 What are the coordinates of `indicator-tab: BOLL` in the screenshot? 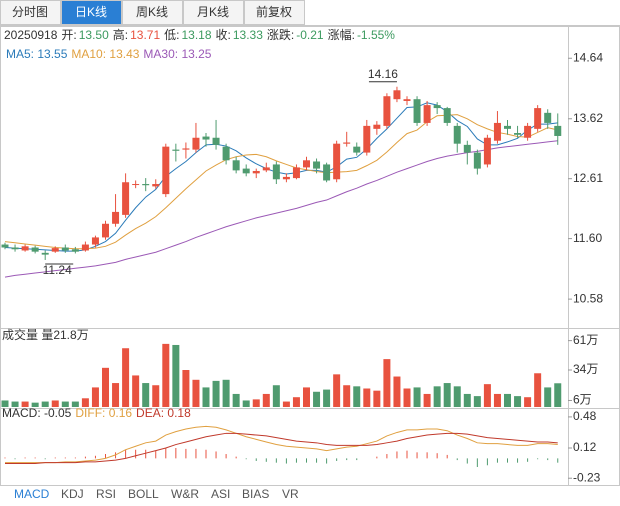 It's located at (143, 494).